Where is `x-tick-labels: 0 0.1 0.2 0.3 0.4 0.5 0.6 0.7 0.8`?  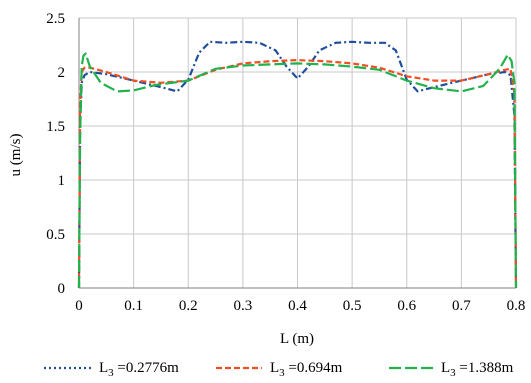
x-tick-labels: 0 0.1 0.2 0.3 0.4 0.5 0.6 0.7 0.8 is located at coordinates (300, 306).